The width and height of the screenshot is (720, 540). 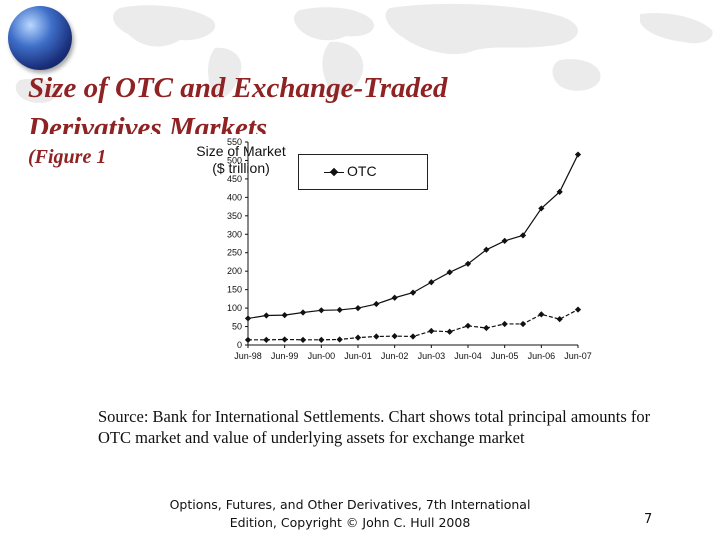 What do you see at coordinates (234, 308) in the screenshot?
I see `y-tick-label: 100` at bounding box center [234, 308].